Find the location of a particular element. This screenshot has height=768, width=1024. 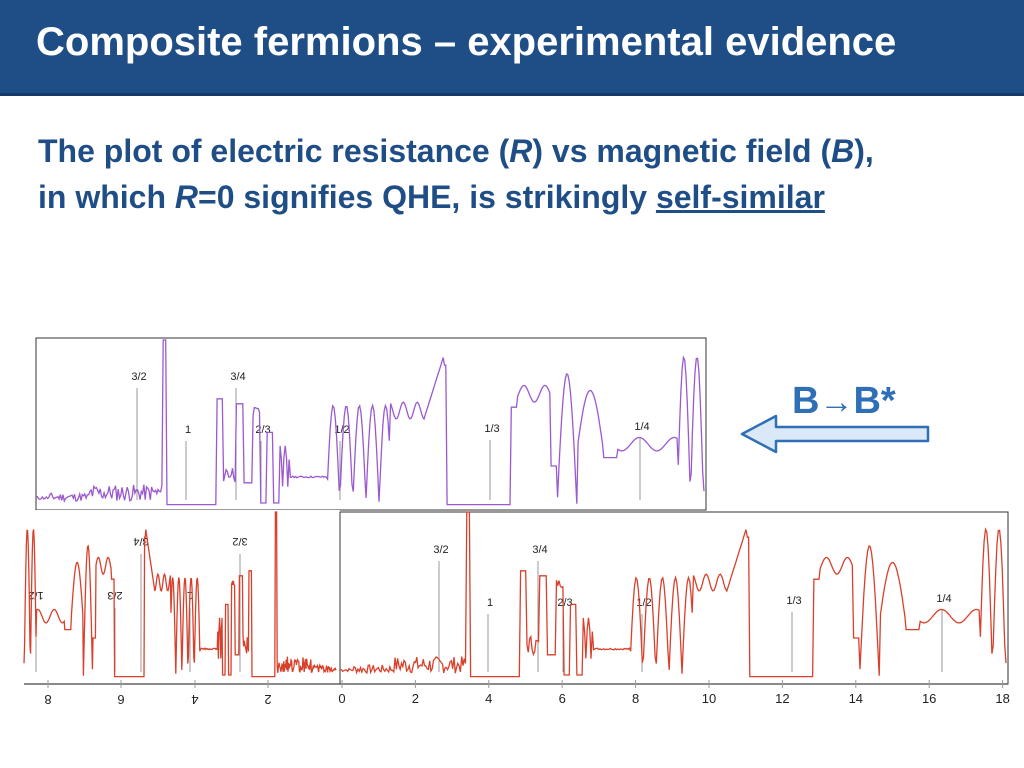

left-tick-6: 6 is located at coordinates (120, 699).